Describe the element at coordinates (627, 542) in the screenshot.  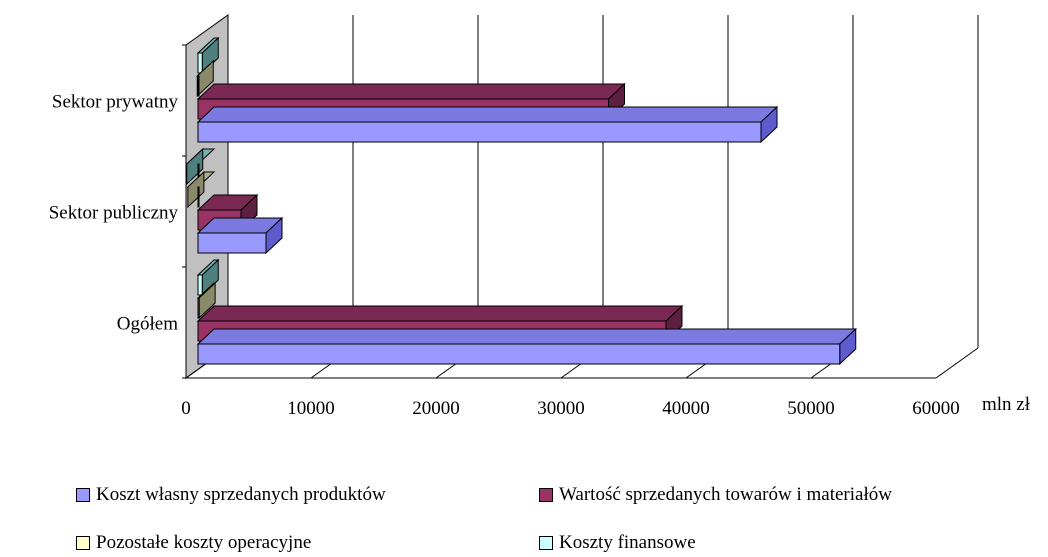
I see `legend-label-4: Koszty finansowe` at that location.